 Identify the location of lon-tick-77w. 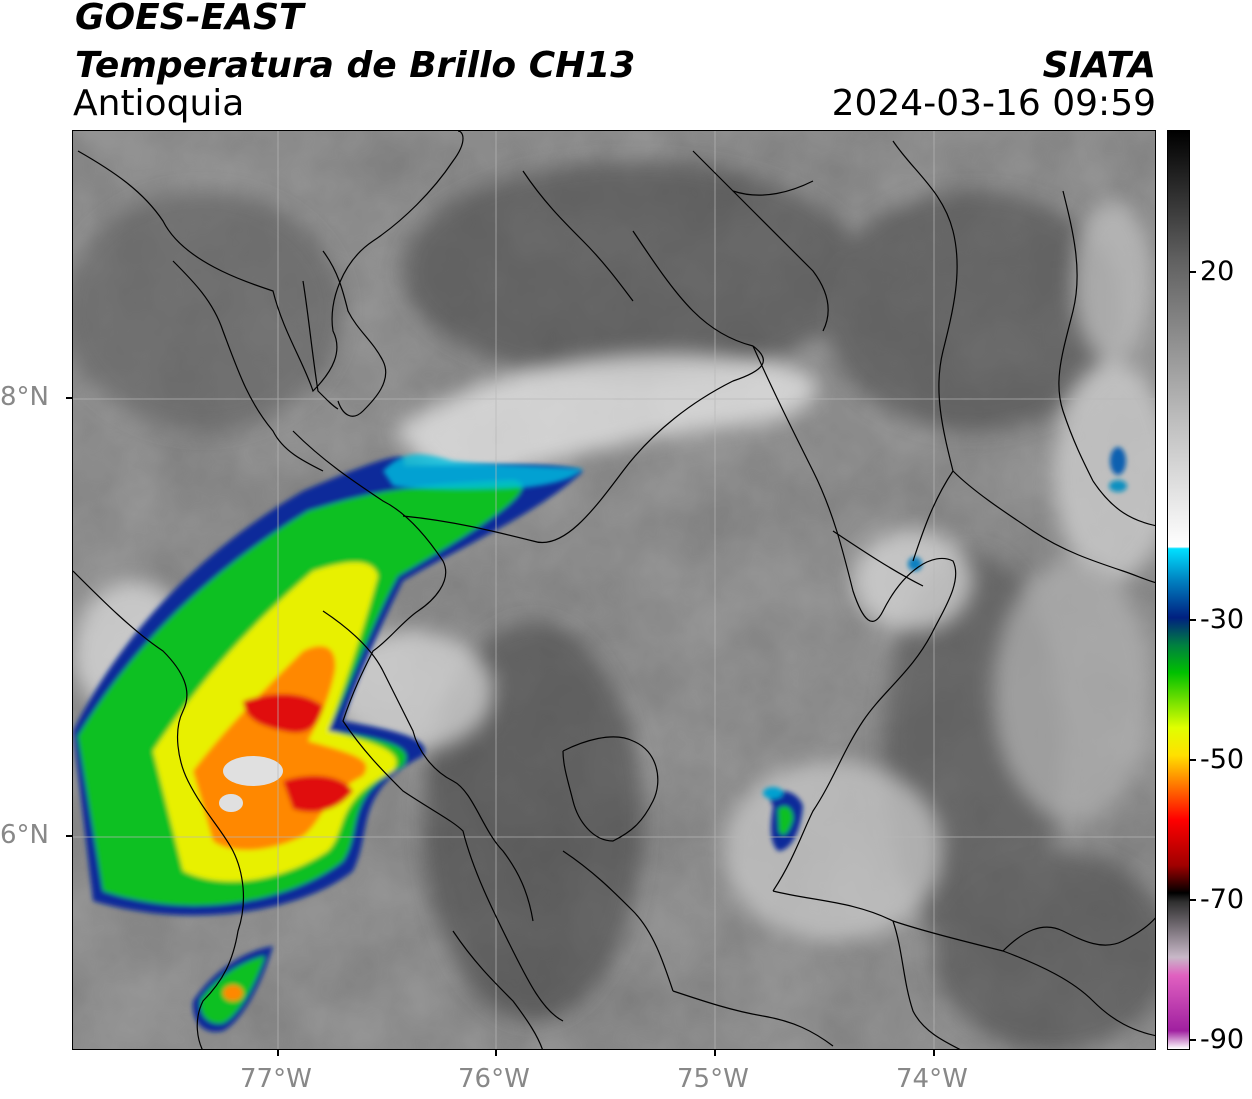
(278, 1053).